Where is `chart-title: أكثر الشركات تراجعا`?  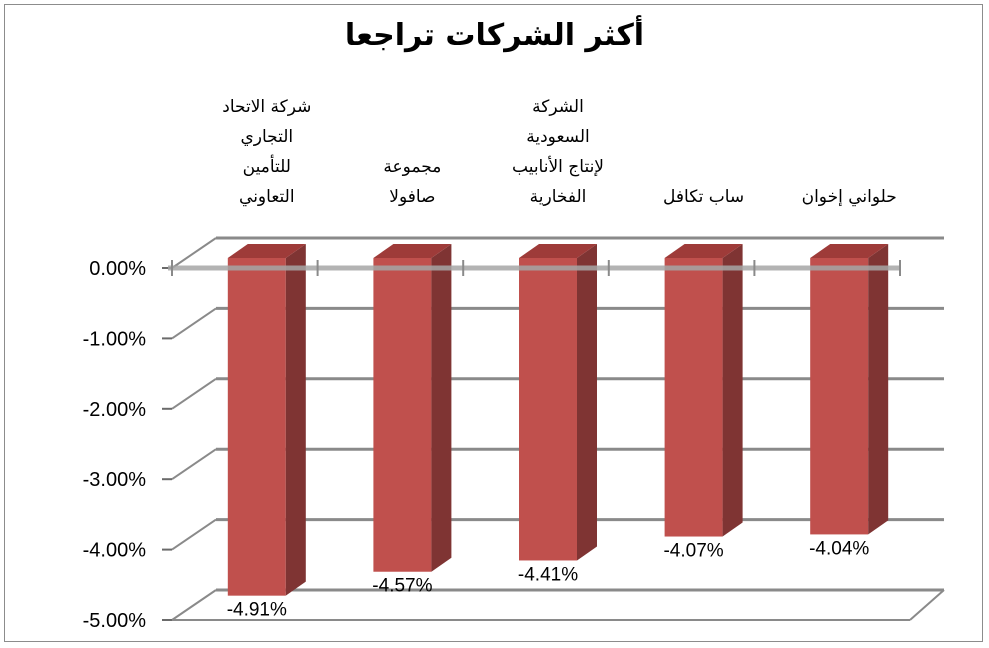 chart-title: أكثر الشركات تراجعا is located at coordinates (494, 35).